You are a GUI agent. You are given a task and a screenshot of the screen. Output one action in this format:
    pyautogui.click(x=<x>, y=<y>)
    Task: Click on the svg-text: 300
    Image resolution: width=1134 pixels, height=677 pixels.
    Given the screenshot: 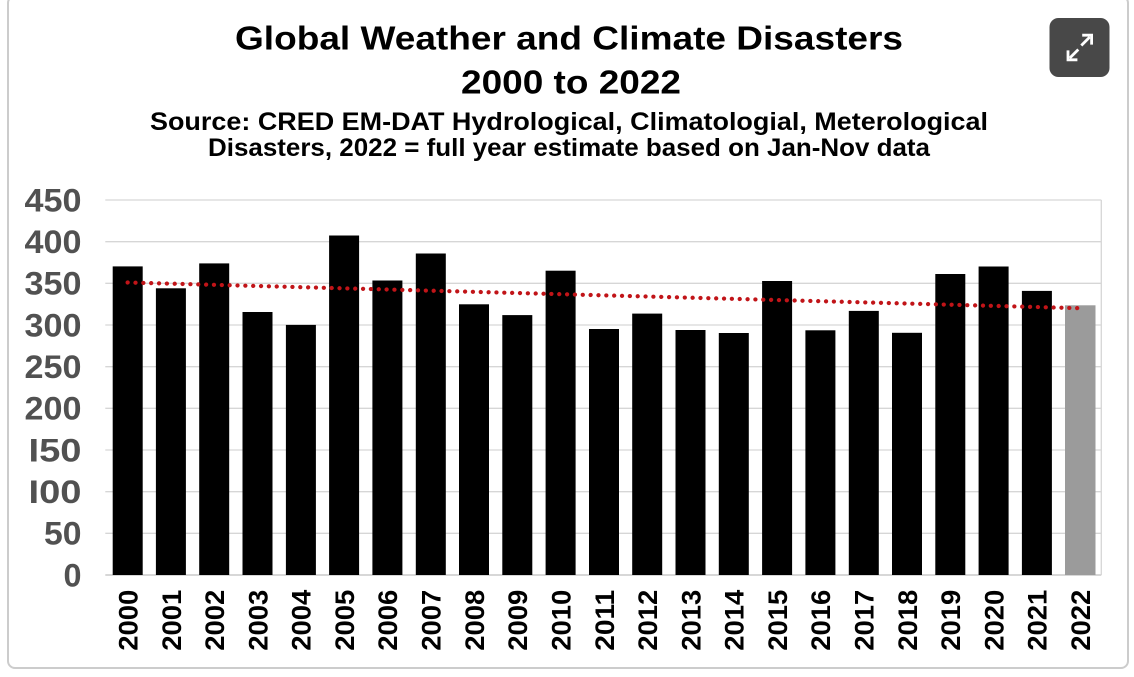 What is the action you would take?
    pyautogui.click(x=53, y=325)
    